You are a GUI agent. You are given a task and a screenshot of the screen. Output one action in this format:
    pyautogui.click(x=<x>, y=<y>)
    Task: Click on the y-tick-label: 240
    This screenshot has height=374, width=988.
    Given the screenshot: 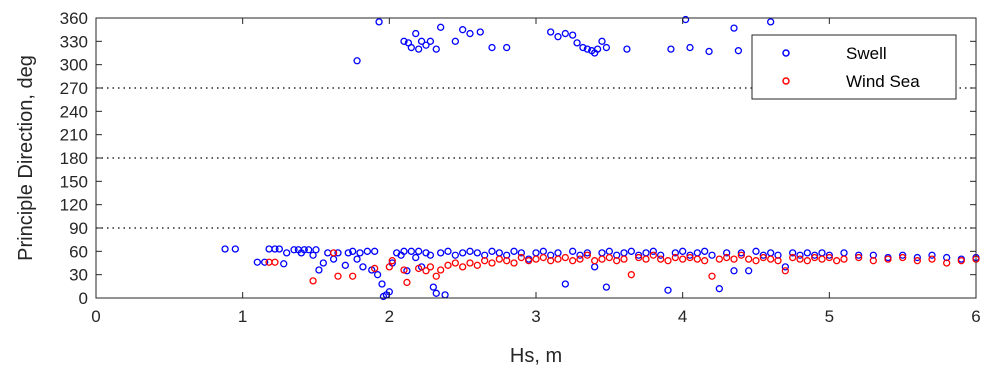 What is the action you would take?
    pyautogui.click(x=74, y=111)
    